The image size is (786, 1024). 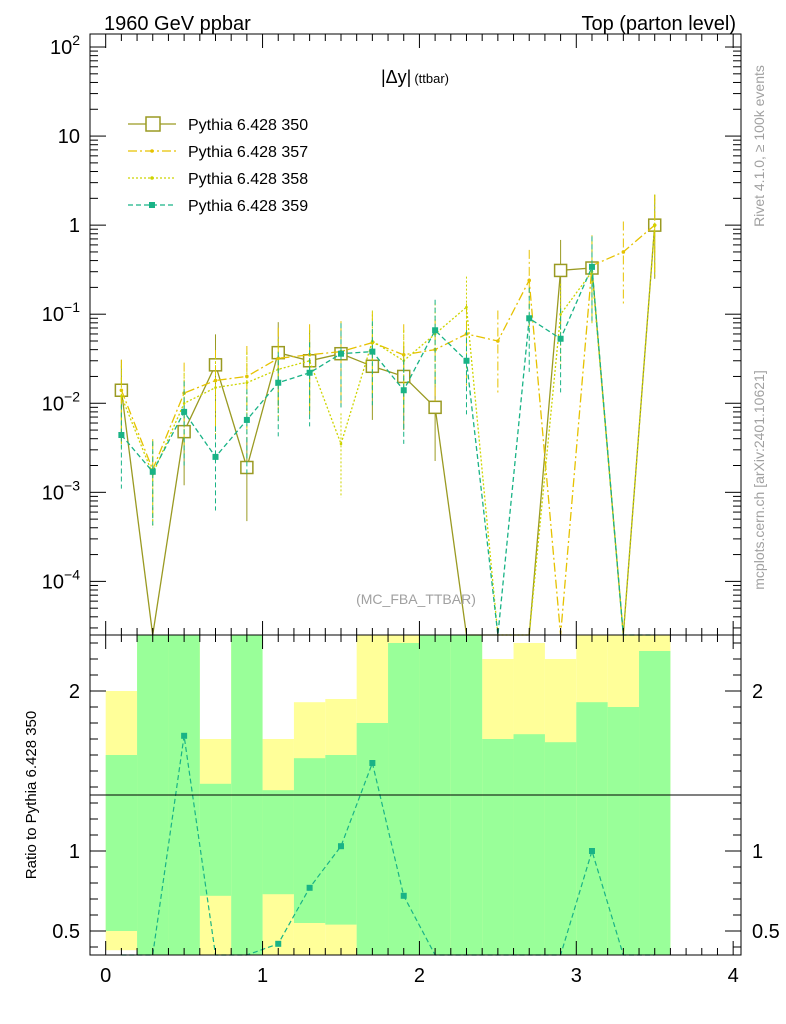 I want to click on legend-entry: Pythia 6.428 357, so click(x=218, y=152).